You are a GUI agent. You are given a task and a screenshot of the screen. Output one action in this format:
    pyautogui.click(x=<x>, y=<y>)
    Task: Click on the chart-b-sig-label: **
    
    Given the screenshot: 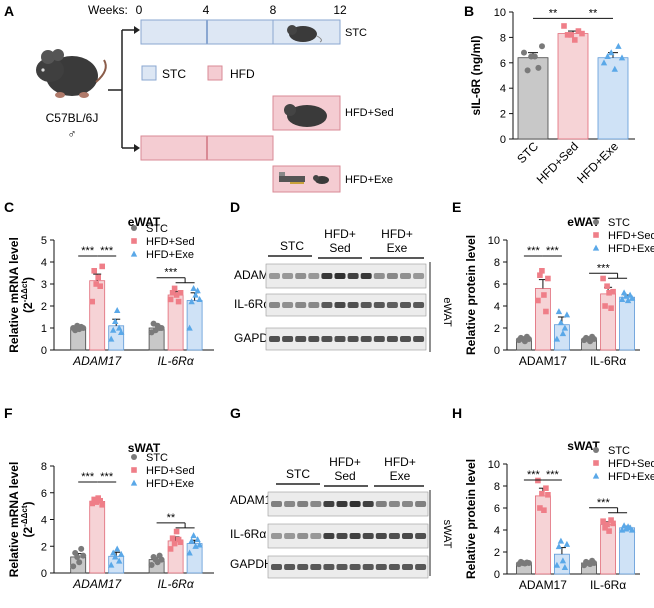 What is the action you would take?
    pyautogui.click(x=553, y=13)
    